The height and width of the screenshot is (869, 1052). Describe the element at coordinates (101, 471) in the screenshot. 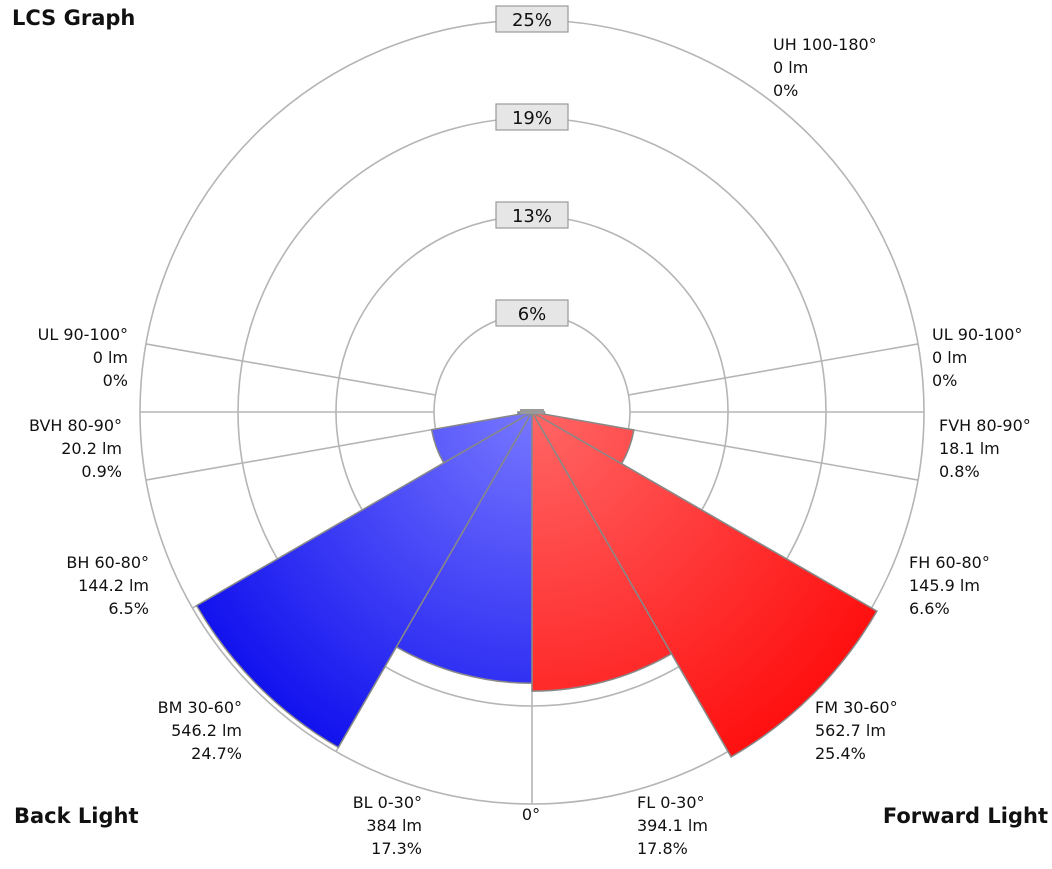

I see `segment-percent-back-bvh: 0.9%` at that location.